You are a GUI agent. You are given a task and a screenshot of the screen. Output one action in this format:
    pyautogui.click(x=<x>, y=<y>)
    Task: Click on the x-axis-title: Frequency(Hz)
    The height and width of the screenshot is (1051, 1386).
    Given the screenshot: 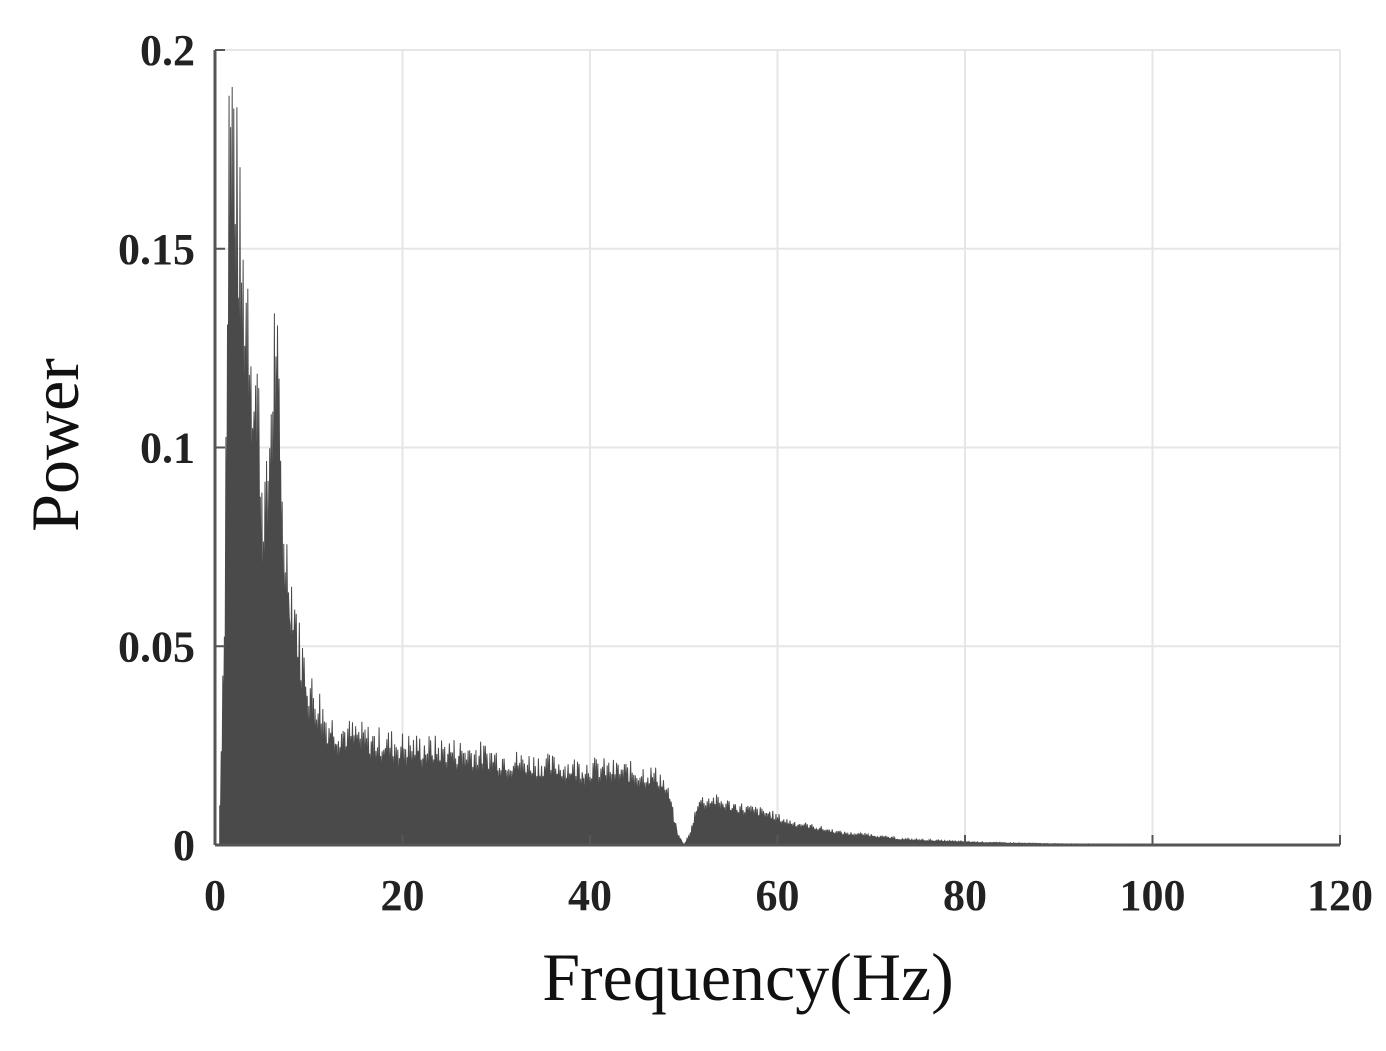 What is the action you would take?
    pyautogui.click(x=748, y=977)
    